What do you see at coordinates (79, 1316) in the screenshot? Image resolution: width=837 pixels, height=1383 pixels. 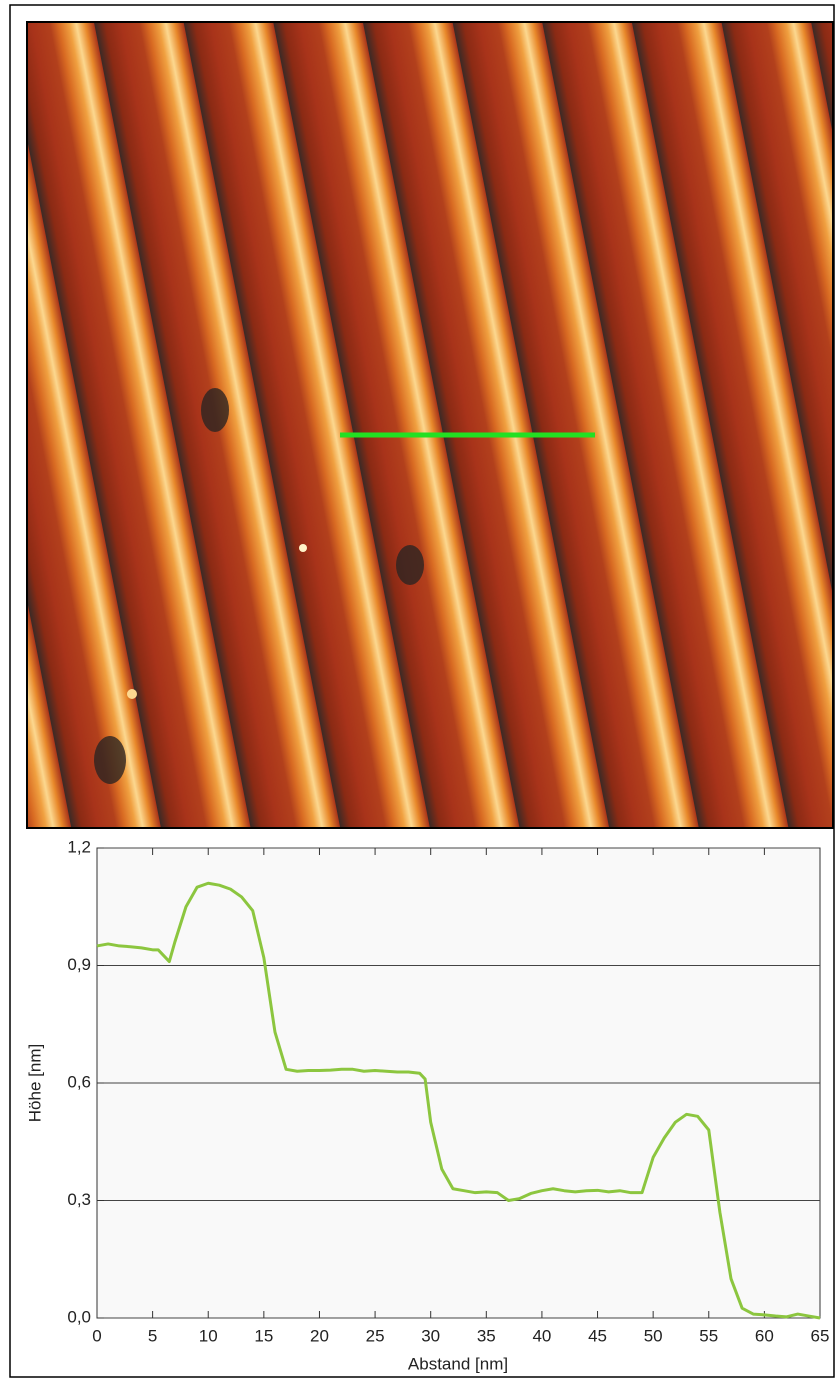 I see `y-tick-label: 0,0` at bounding box center [79, 1316].